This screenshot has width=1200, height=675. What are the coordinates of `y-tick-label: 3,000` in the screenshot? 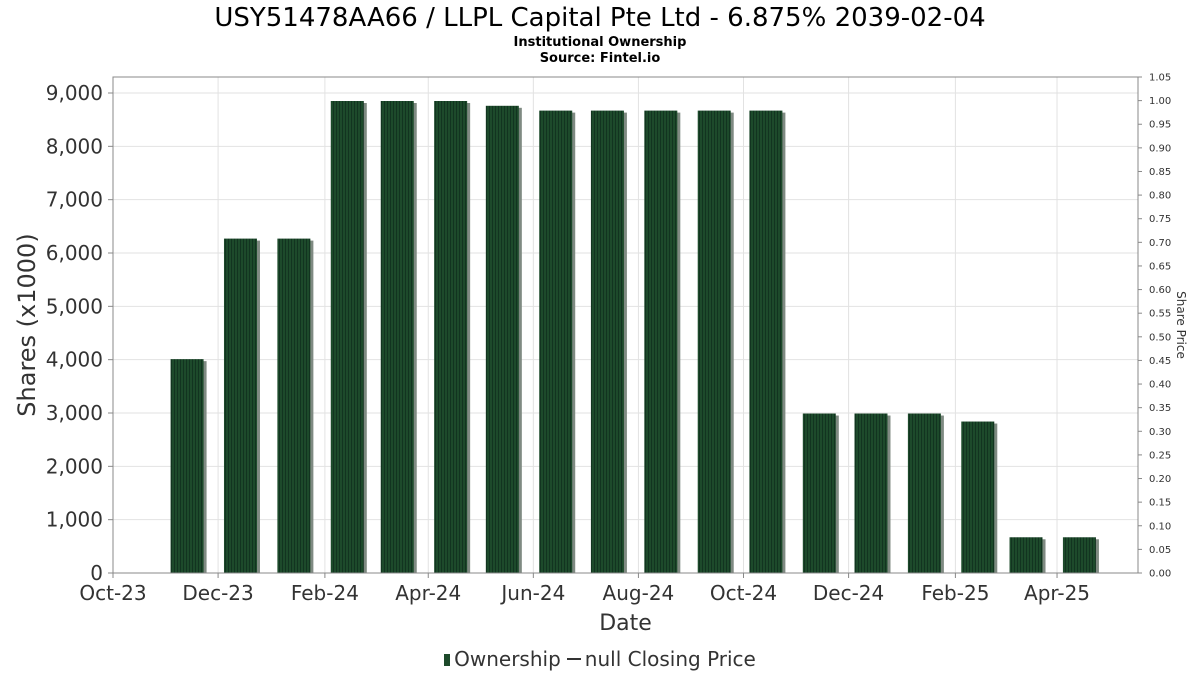 It's located at (74, 413).